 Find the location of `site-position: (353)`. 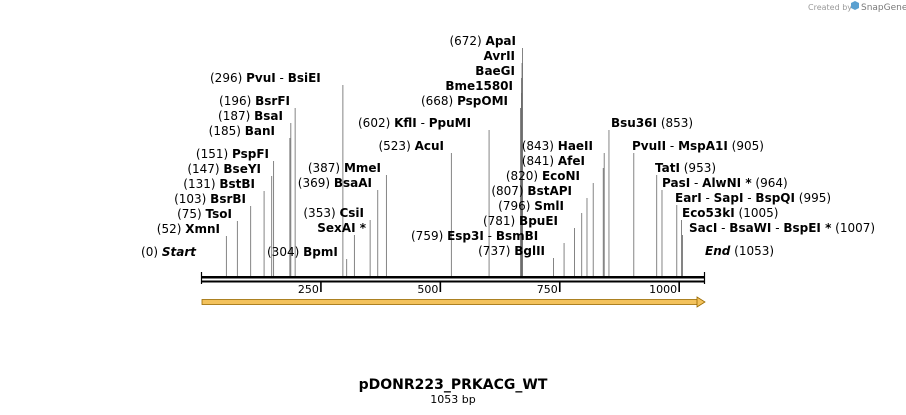

site-position: (353) is located at coordinates (321, 213).